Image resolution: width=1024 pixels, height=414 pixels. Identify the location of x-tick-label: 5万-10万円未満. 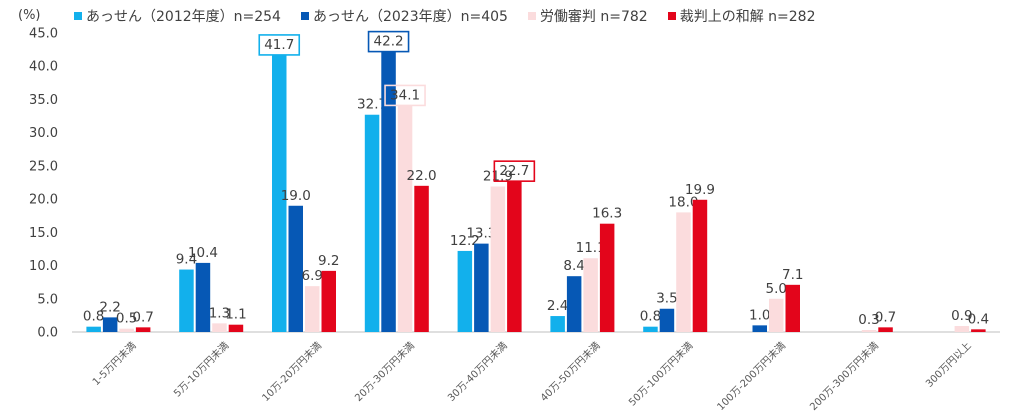
(201, 370).